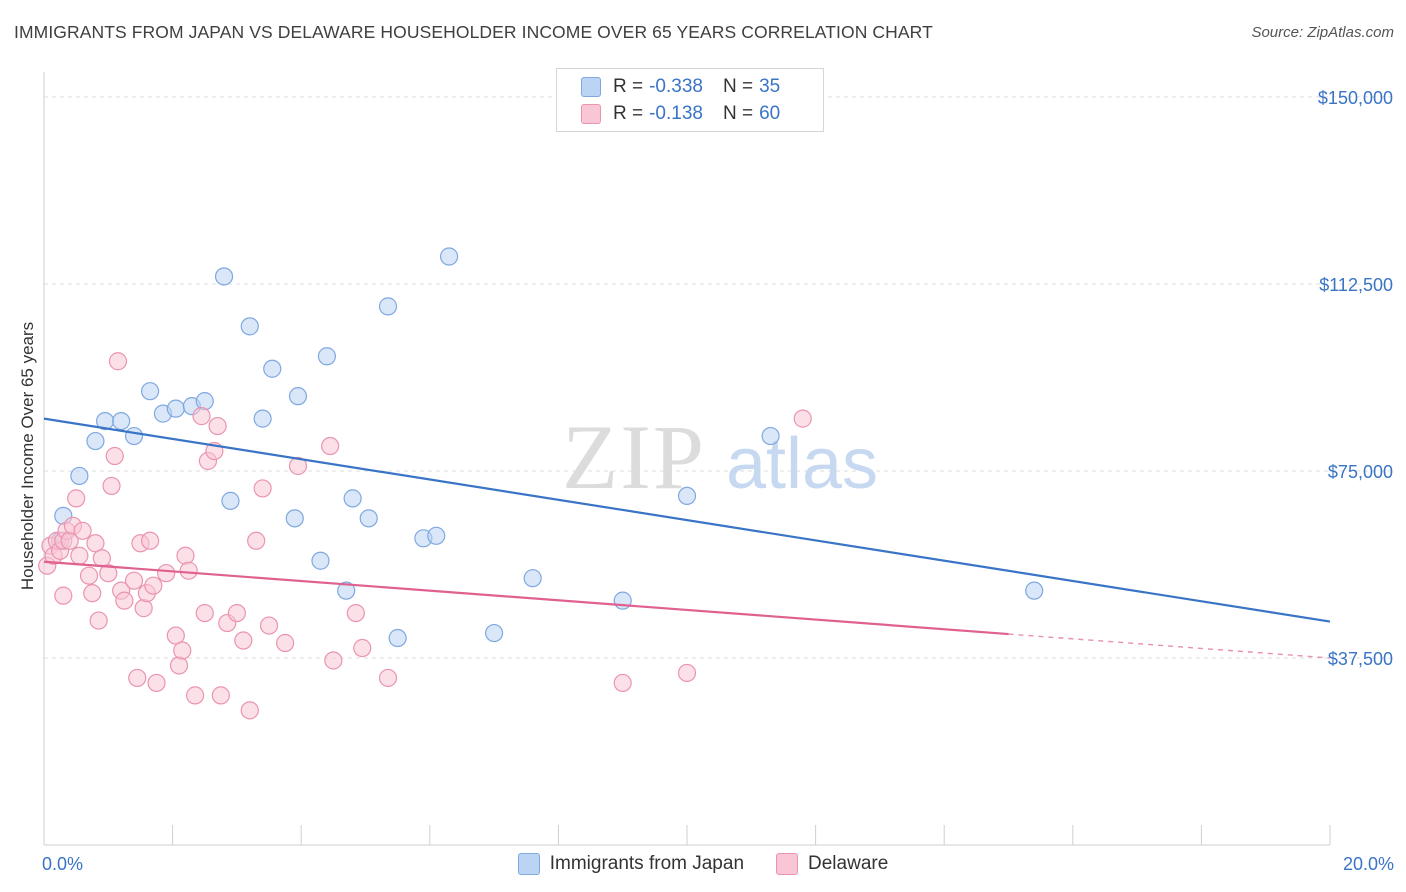  What do you see at coordinates (770, 86) in the screenshot?
I see `n-value: 35` at bounding box center [770, 86].